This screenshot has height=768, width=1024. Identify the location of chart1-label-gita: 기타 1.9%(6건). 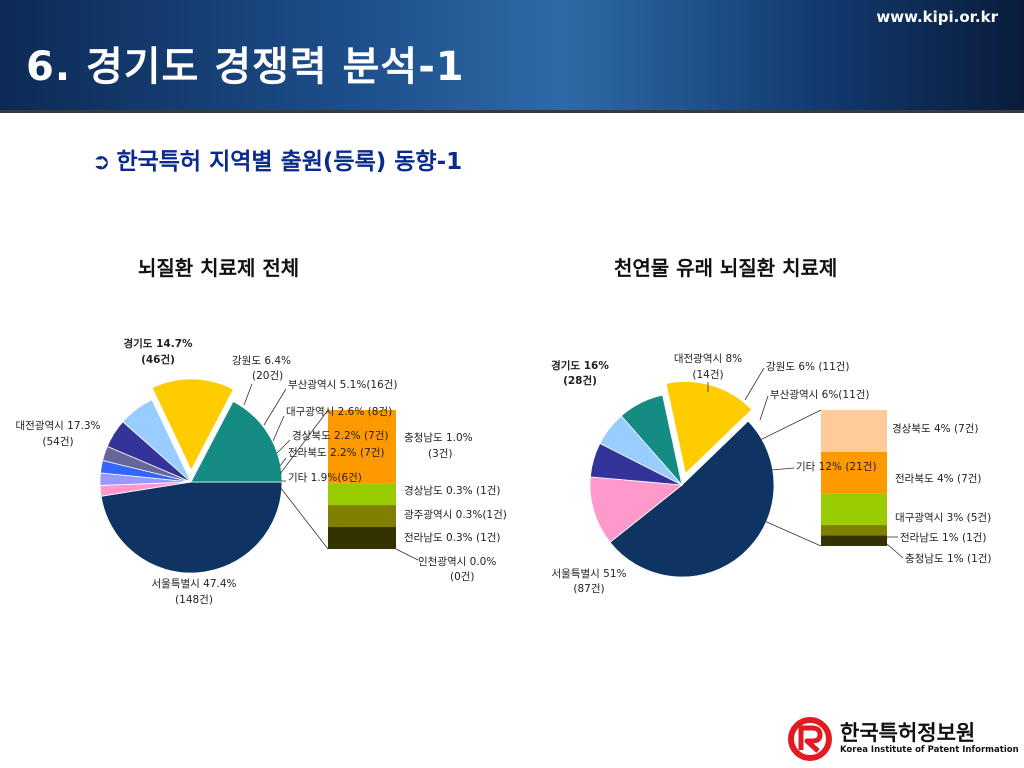
(325, 478).